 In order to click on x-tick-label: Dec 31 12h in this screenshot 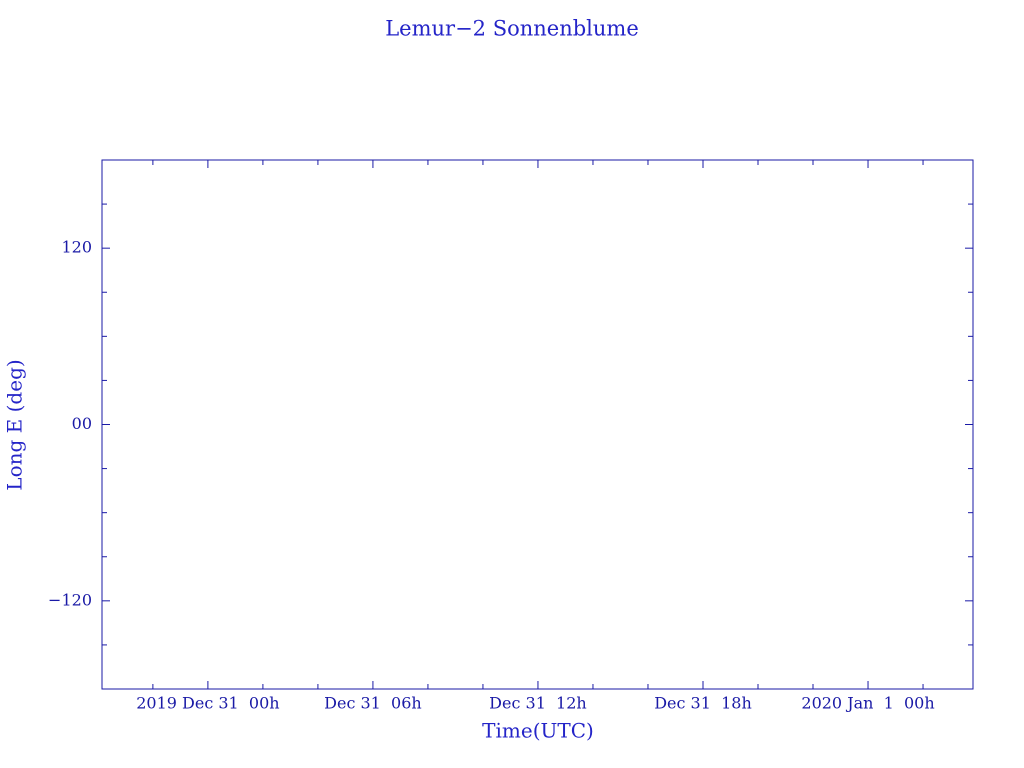, I will do `click(538, 703)`.